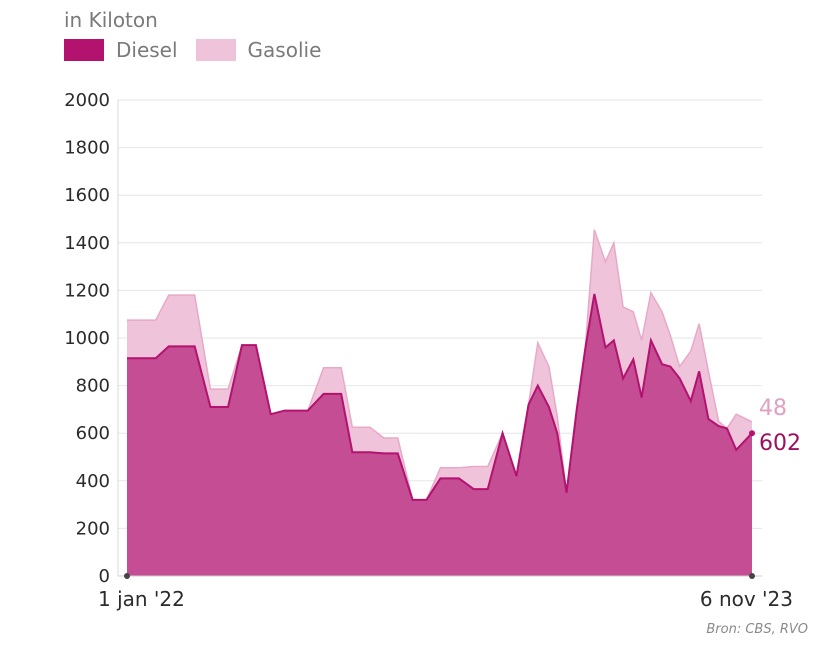  I want to click on legend-swatch-diesel, so click(84, 50).